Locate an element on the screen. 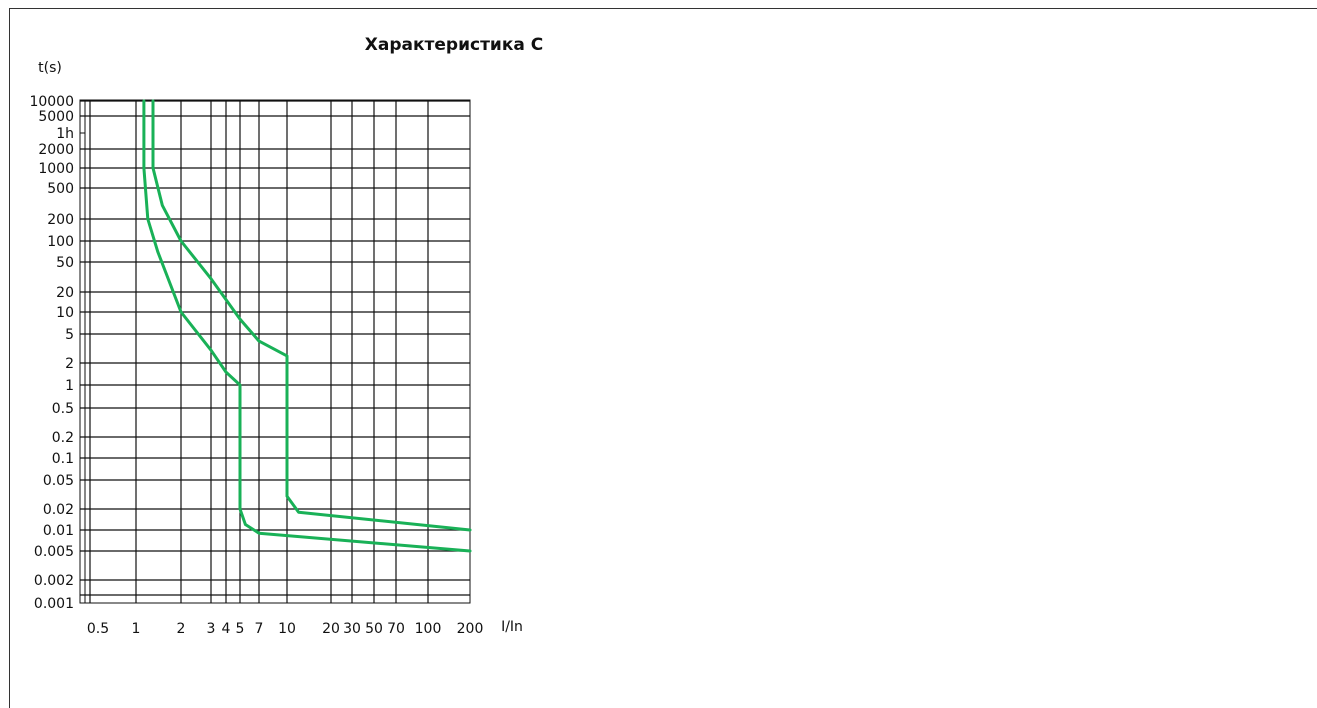  x-tick-label: 4 is located at coordinates (226, 629).